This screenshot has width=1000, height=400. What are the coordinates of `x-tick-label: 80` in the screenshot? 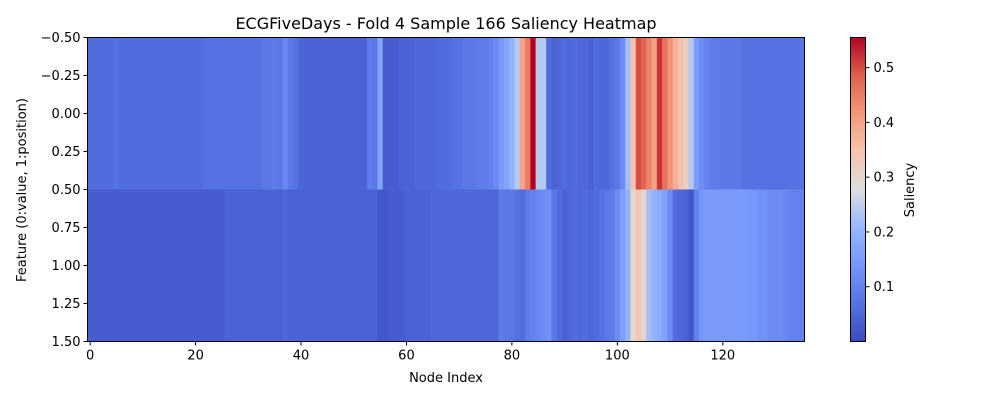 It's located at (512, 356).